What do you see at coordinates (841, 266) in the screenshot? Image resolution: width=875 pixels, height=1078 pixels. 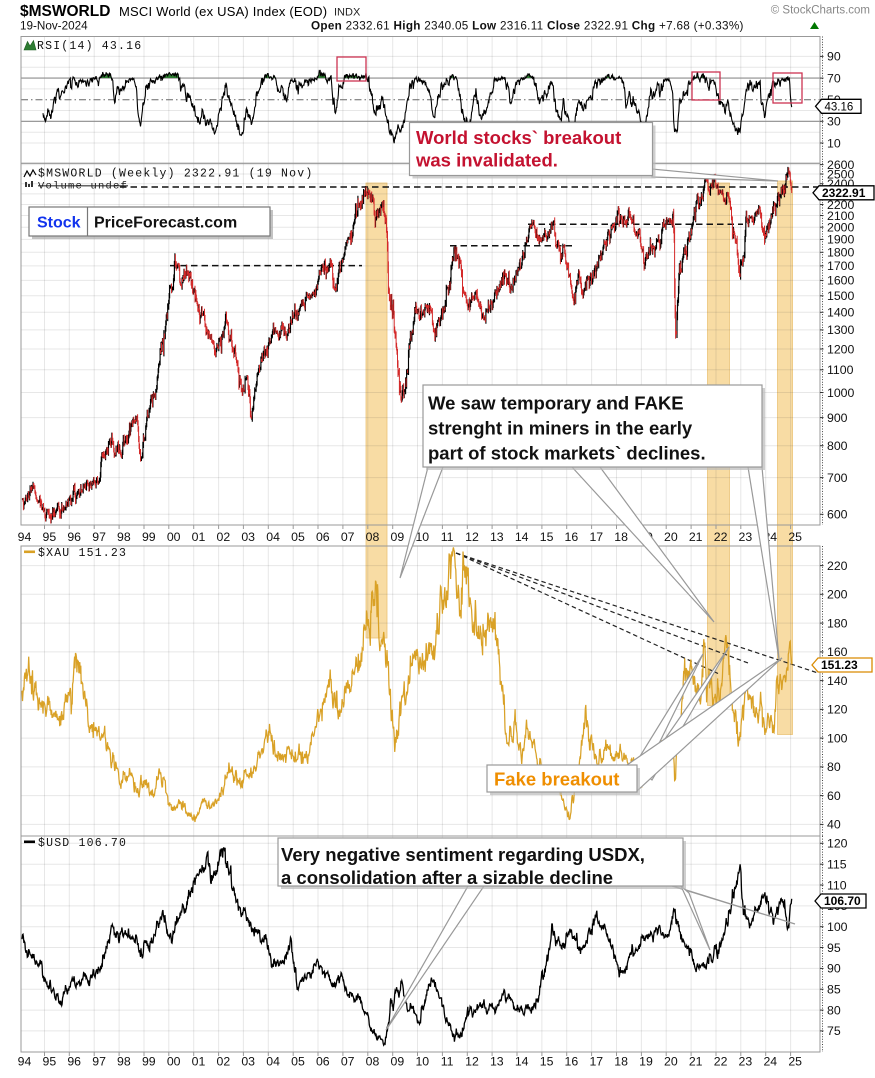 I see `svg-text: 1700` at bounding box center [841, 266].